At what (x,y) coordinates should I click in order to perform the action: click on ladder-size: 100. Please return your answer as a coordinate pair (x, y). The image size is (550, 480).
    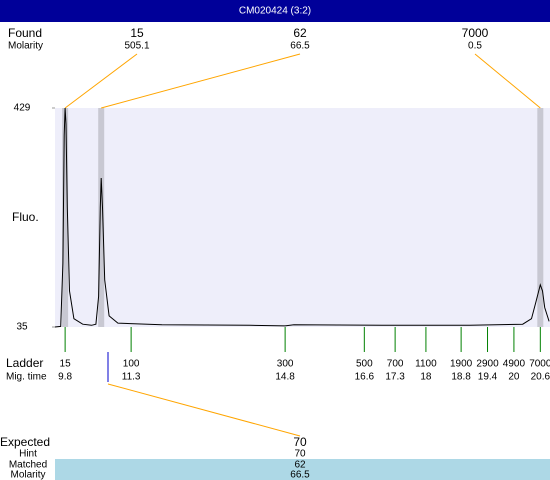
    Looking at the image, I should click on (131, 364).